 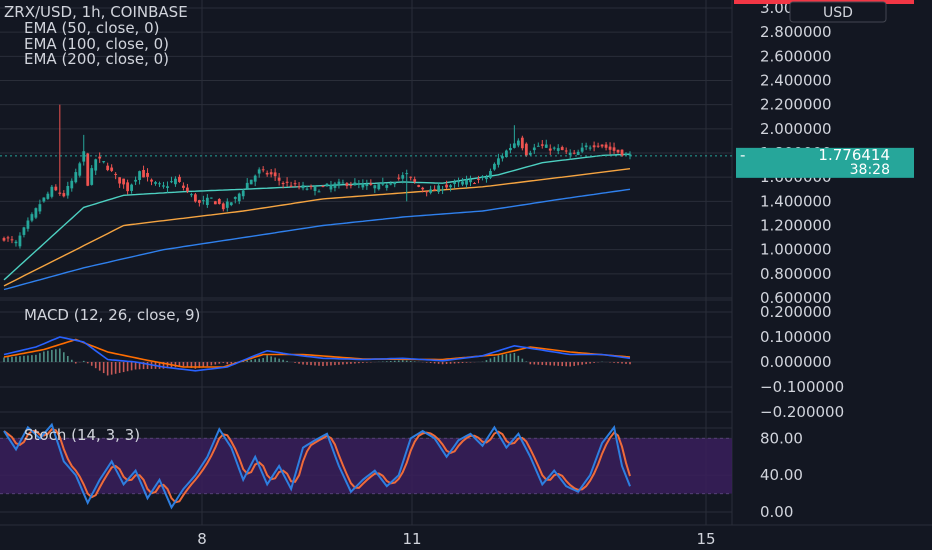 I want to click on symbol-title: ZRX/USD, 1h, COINBASE, so click(x=96, y=12).